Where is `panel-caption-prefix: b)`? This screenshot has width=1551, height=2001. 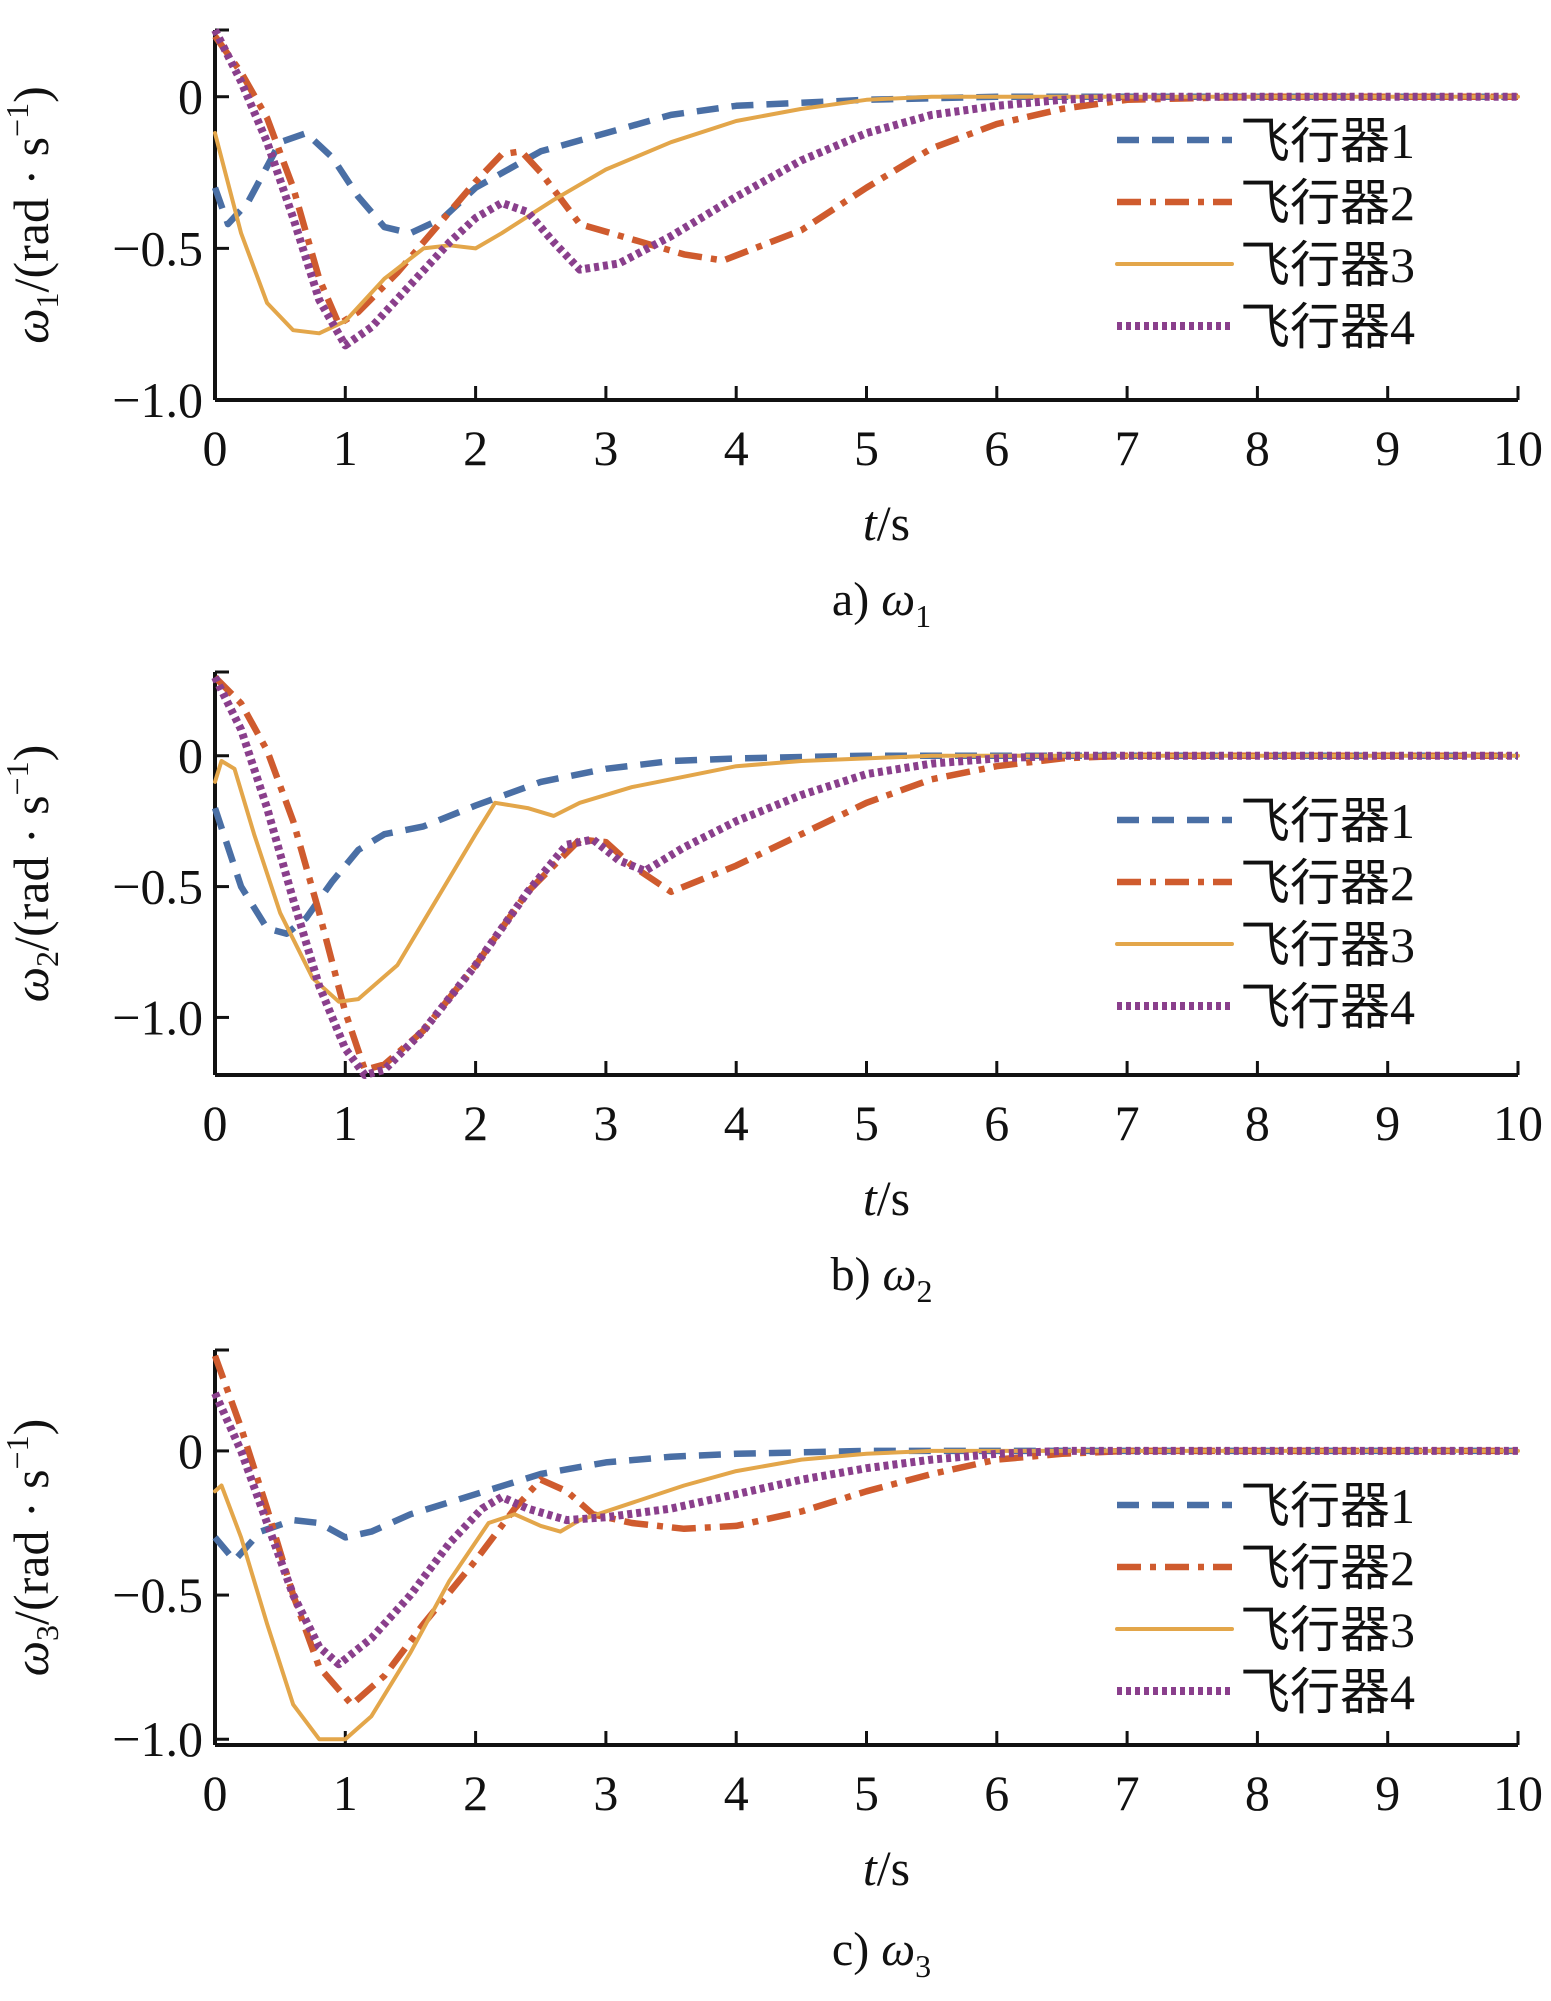 panel-caption-prefix: b) is located at coordinates (857, 1274).